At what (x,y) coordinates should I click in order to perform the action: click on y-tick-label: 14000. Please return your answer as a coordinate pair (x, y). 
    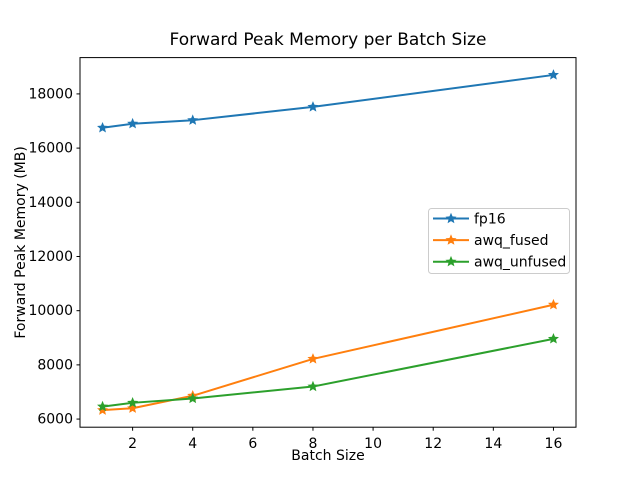
    Looking at the image, I should click on (50, 203).